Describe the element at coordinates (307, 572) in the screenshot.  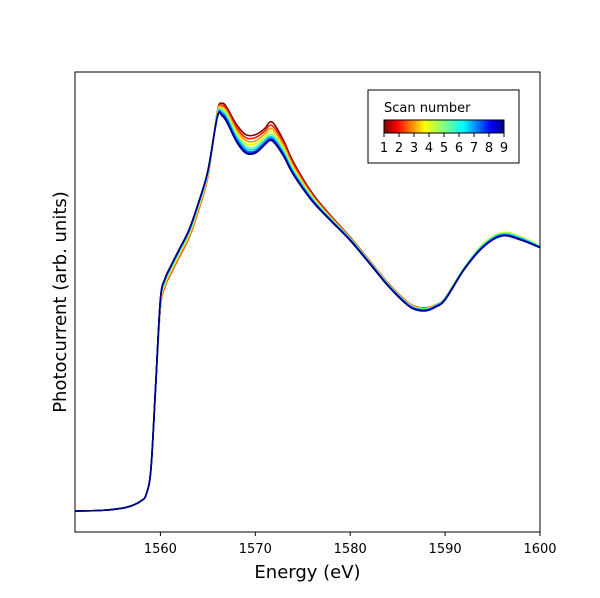
I see `x-axis-label: Energy (eV)` at that location.